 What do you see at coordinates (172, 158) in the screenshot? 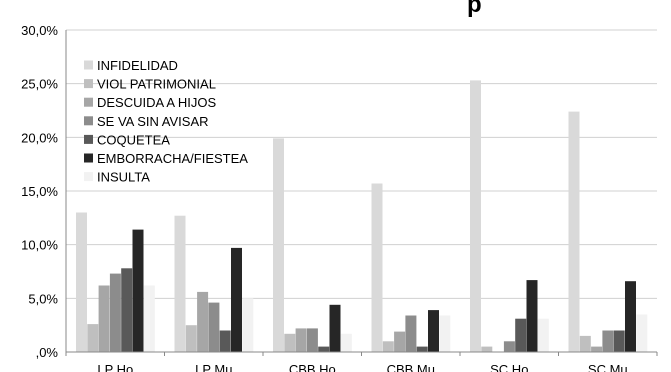
I see `legend-label: EMBORRACHA/FIESTEA` at bounding box center [172, 158].